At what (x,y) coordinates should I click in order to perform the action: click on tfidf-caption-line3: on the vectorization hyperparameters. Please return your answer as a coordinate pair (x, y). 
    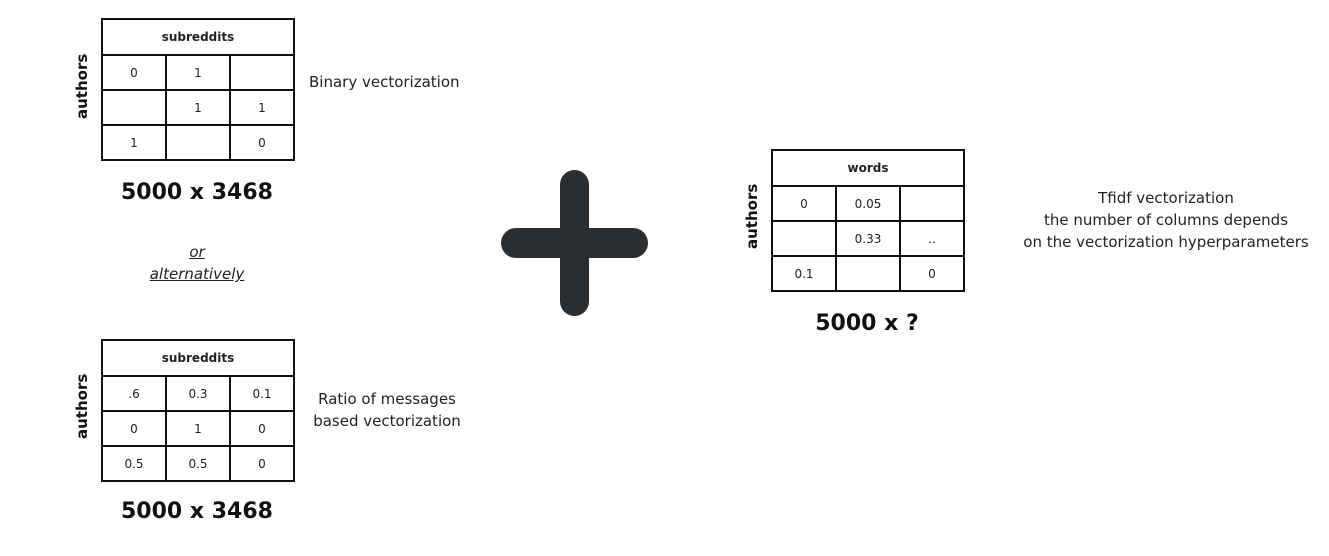
    Looking at the image, I should click on (1166, 242).